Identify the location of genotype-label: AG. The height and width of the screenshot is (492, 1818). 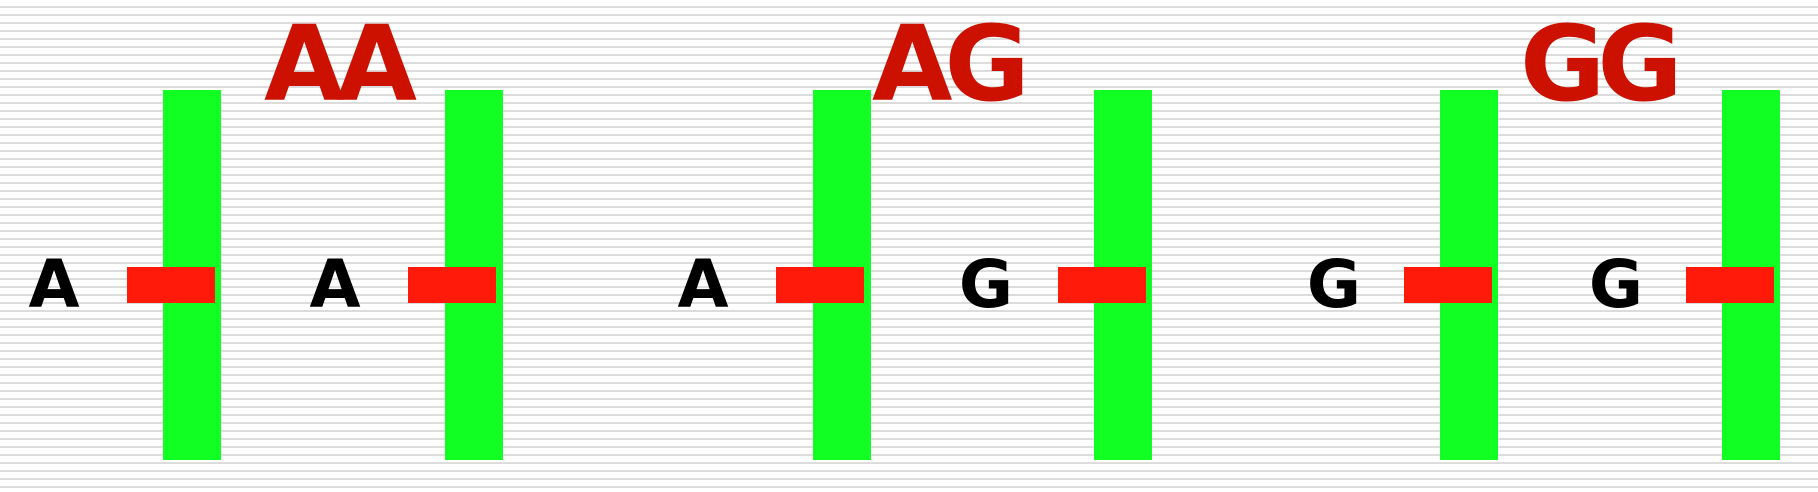
(951, 64).